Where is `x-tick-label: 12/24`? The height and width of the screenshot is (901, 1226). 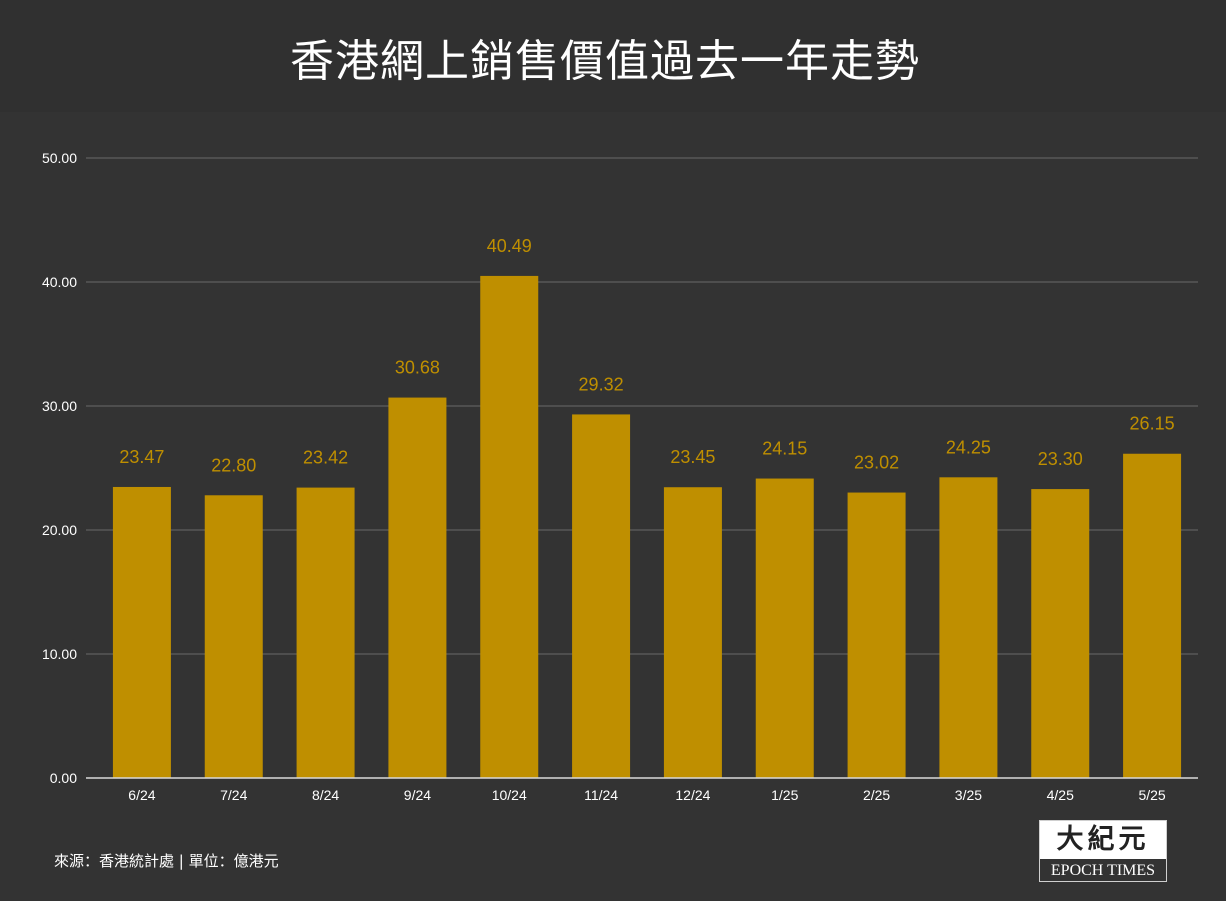
x-tick-label: 12/24 is located at coordinates (692, 795).